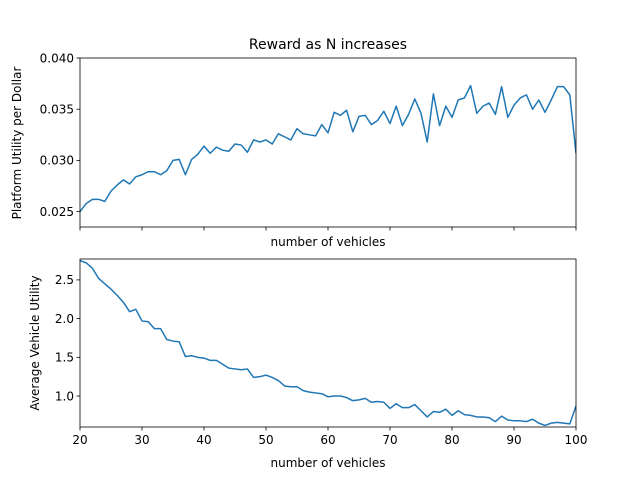  Describe the element at coordinates (327, 463) in the screenshot. I see `bottom-chart-x-axis-label: number of vehicles` at that location.